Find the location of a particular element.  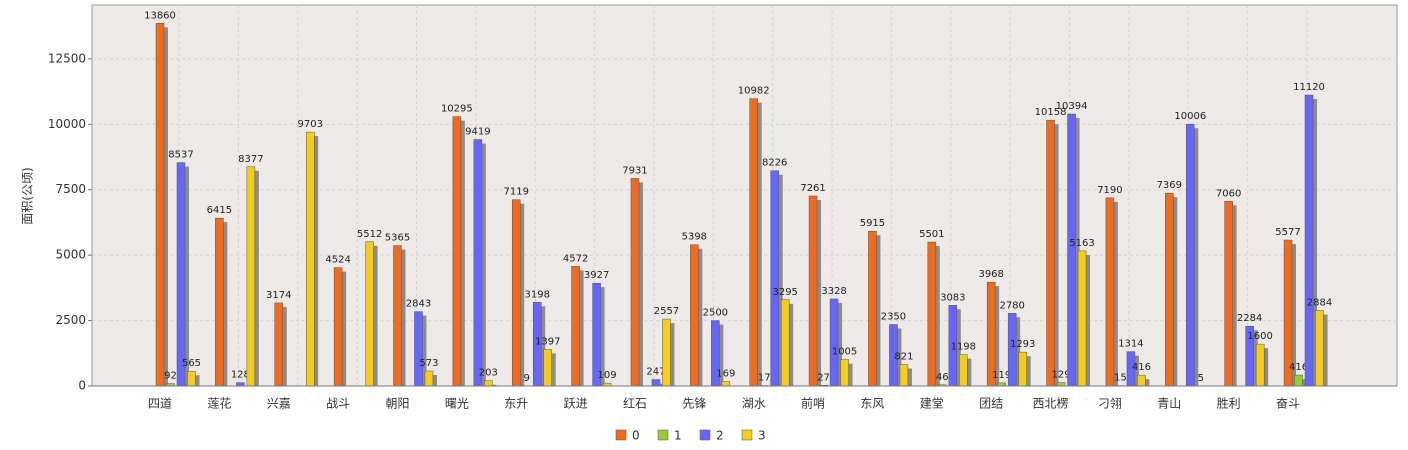

value-label: 2350 is located at coordinates (893, 317).